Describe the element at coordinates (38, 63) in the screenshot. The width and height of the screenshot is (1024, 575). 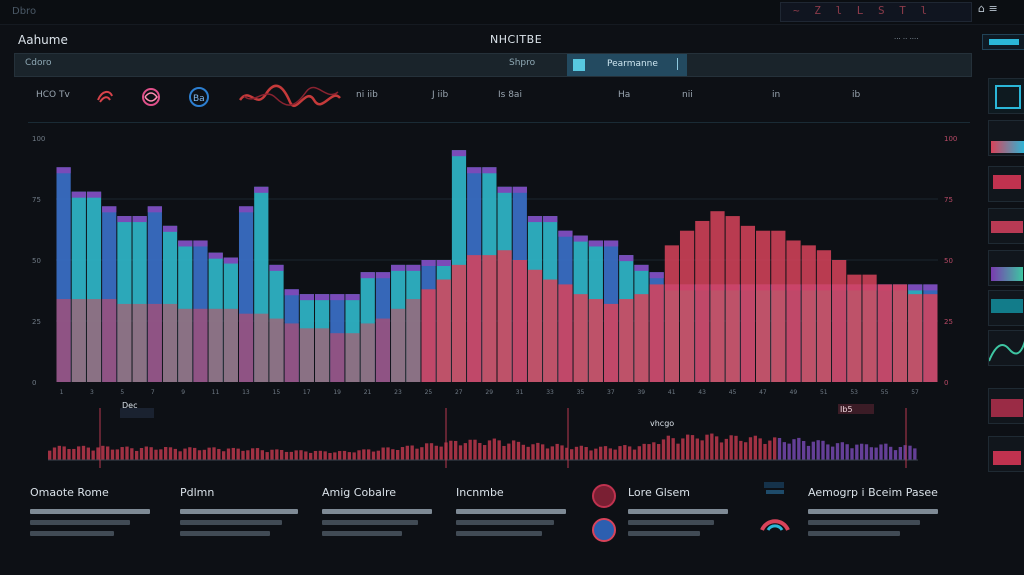
I see `tab-left: Cdoro` at that location.